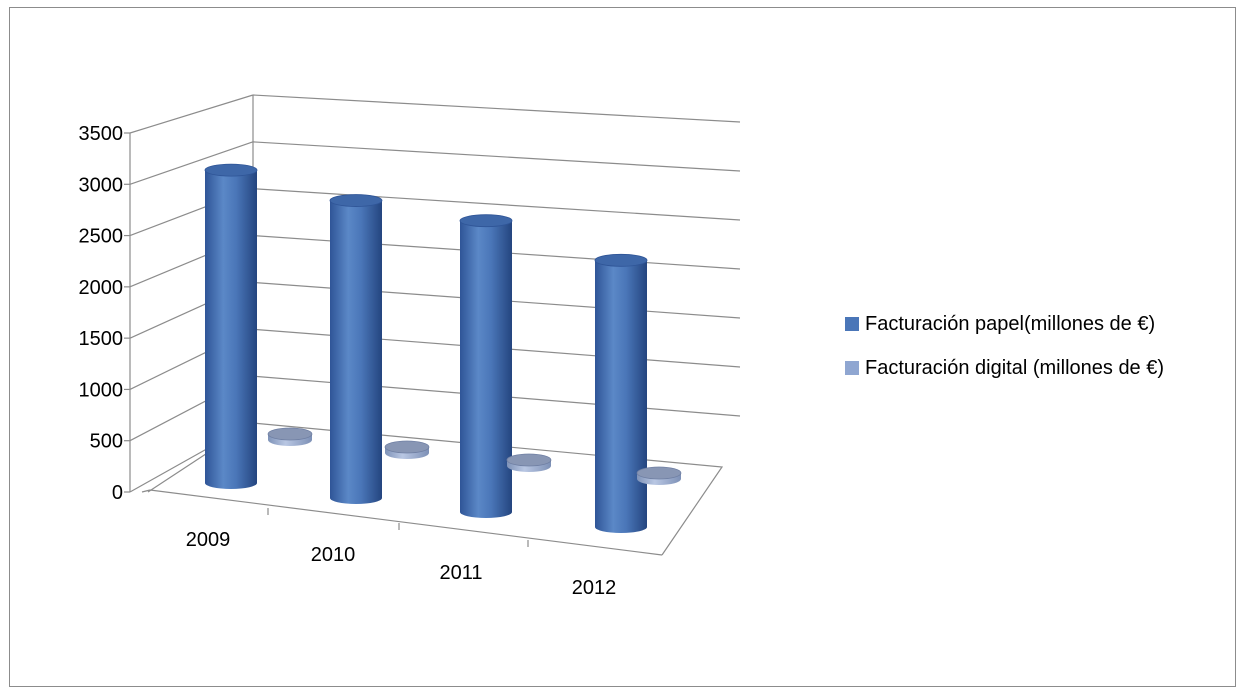  What do you see at coordinates (406, 522) in the screenshot?
I see `x-axis-line` at bounding box center [406, 522].